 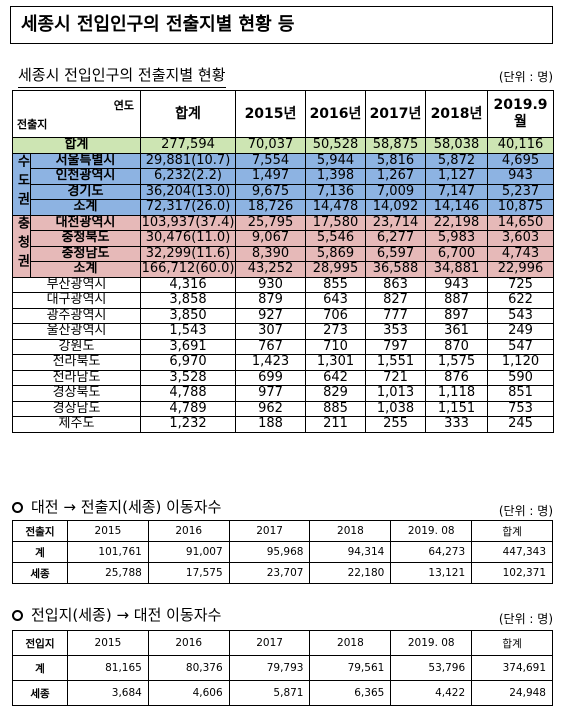 I want to click on cell: 885, so click(x=335, y=408).